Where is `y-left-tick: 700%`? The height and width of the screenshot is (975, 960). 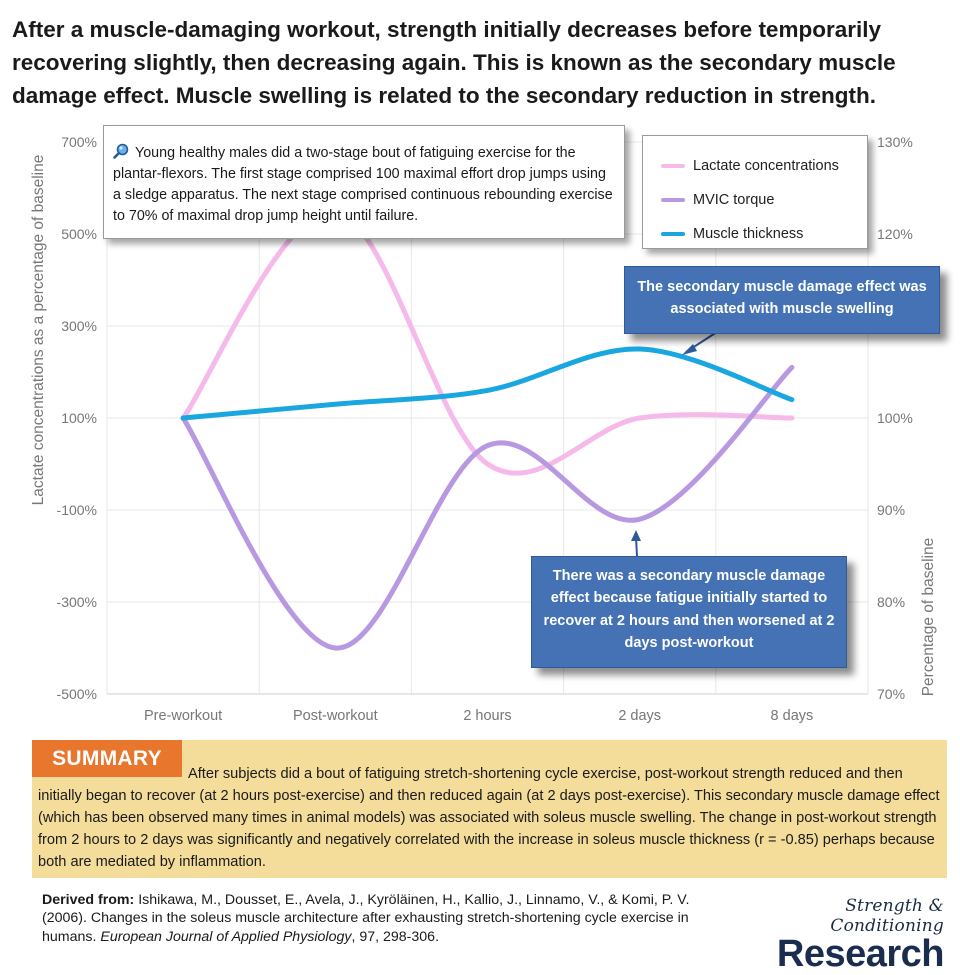
y-left-tick: 700% is located at coordinates (79, 142).